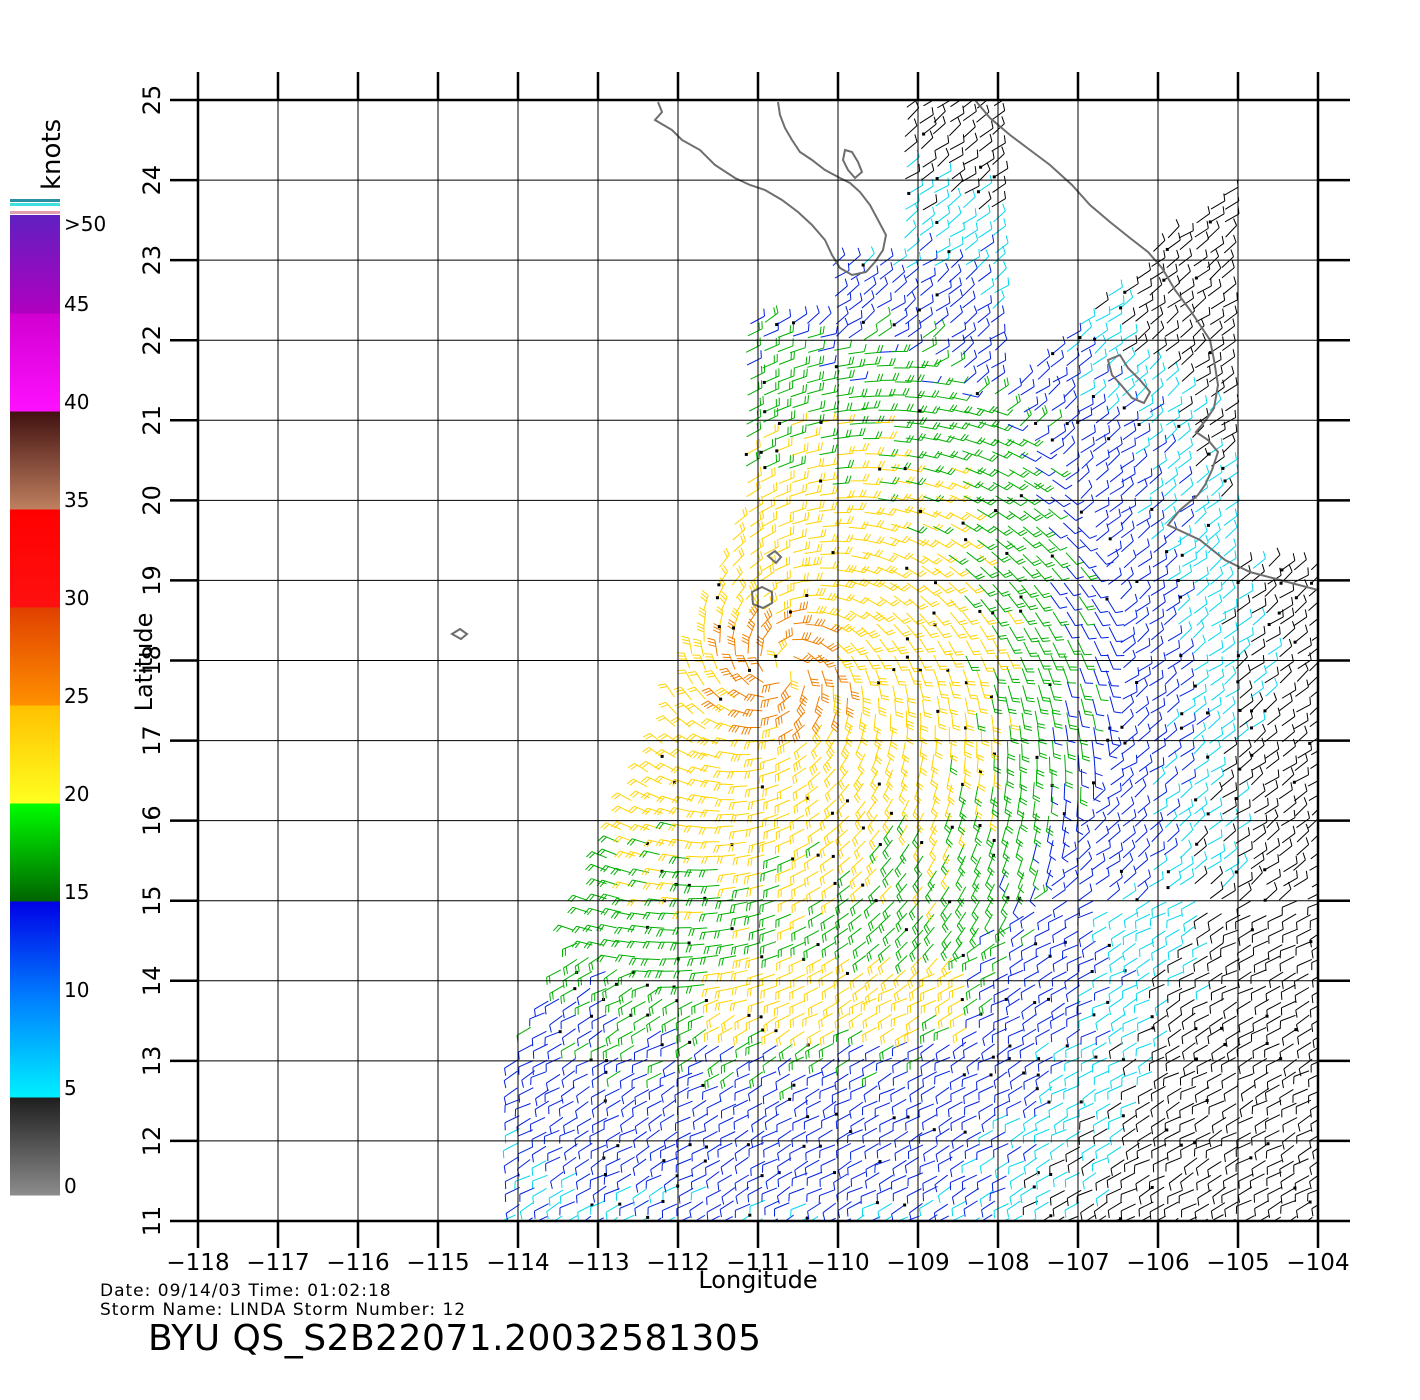 This screenshot has width=1420, height=1400. What do you see at coordinates (76, 892) in the screenshot?
I see `colorbar-tick-label: 15` at bounding box center [76, 892].